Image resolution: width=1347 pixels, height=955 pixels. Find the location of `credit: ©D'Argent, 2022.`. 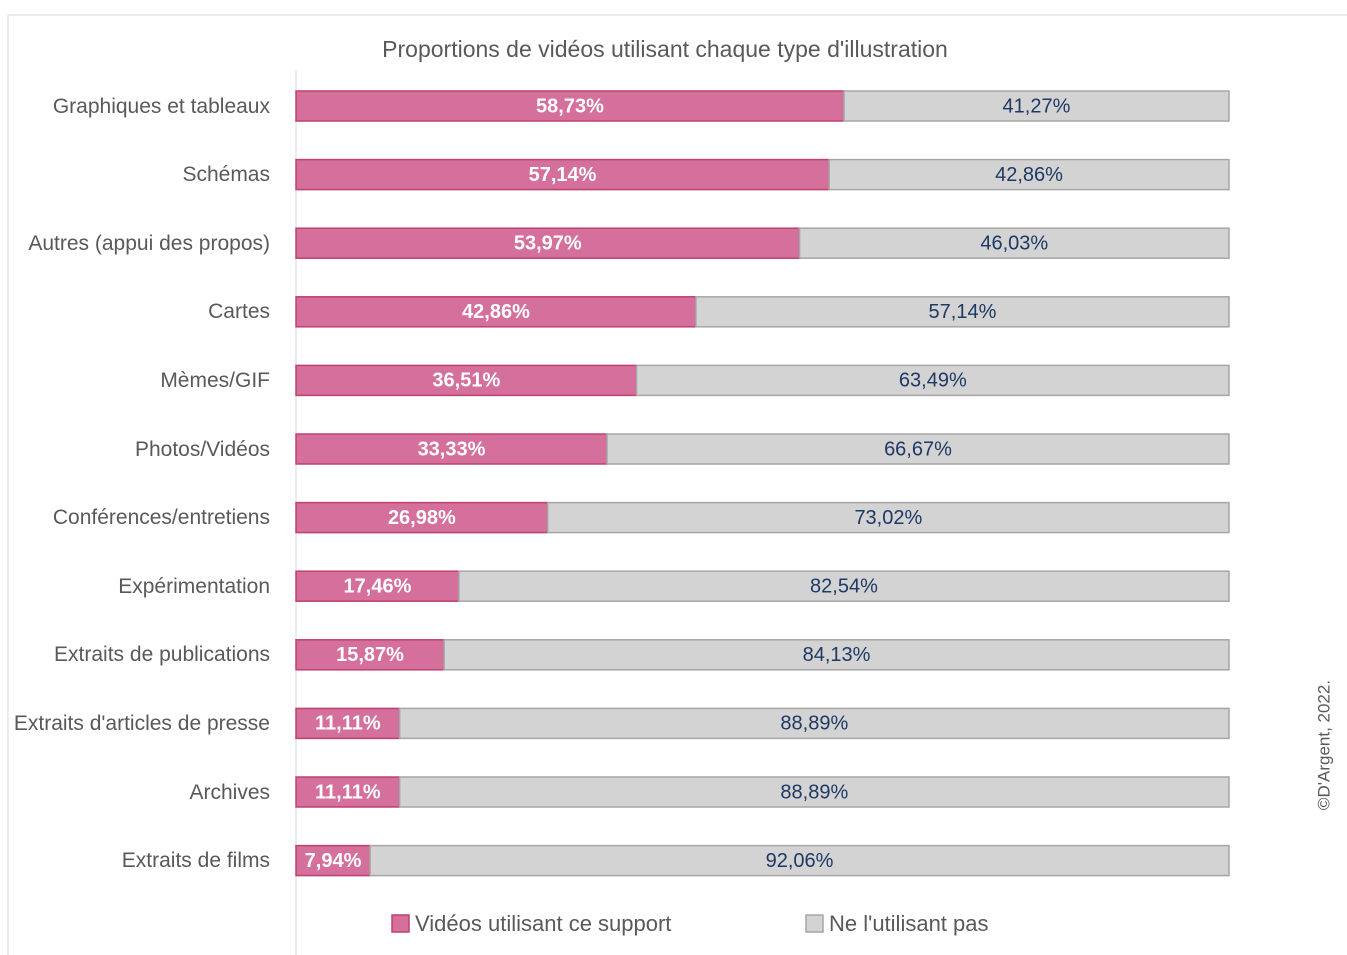

credit: ©D'Argent, 2022. is located at coordinates (1323, 745).